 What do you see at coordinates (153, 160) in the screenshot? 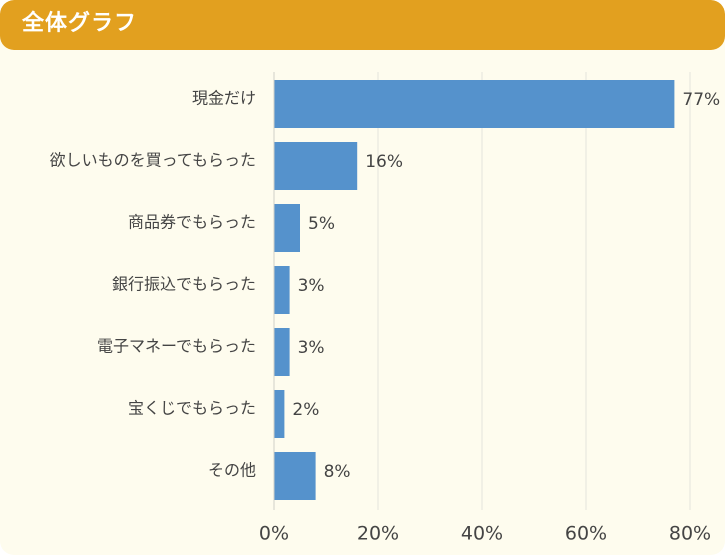
I see `category-label-2: 欲しいものを買ってもらった` at bounding box center [153, 160].